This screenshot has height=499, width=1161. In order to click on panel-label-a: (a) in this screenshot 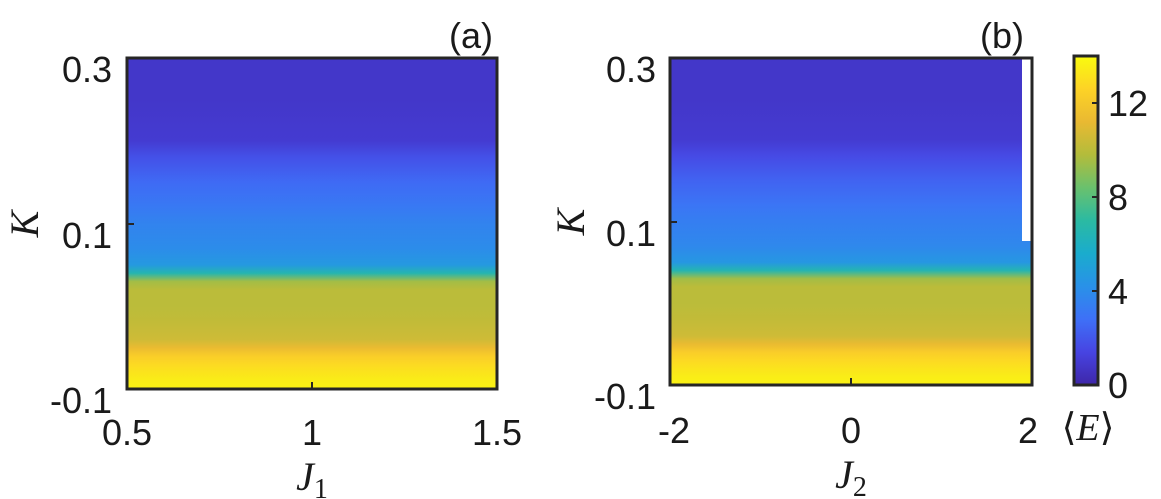, I will do `click(471, 35)`.